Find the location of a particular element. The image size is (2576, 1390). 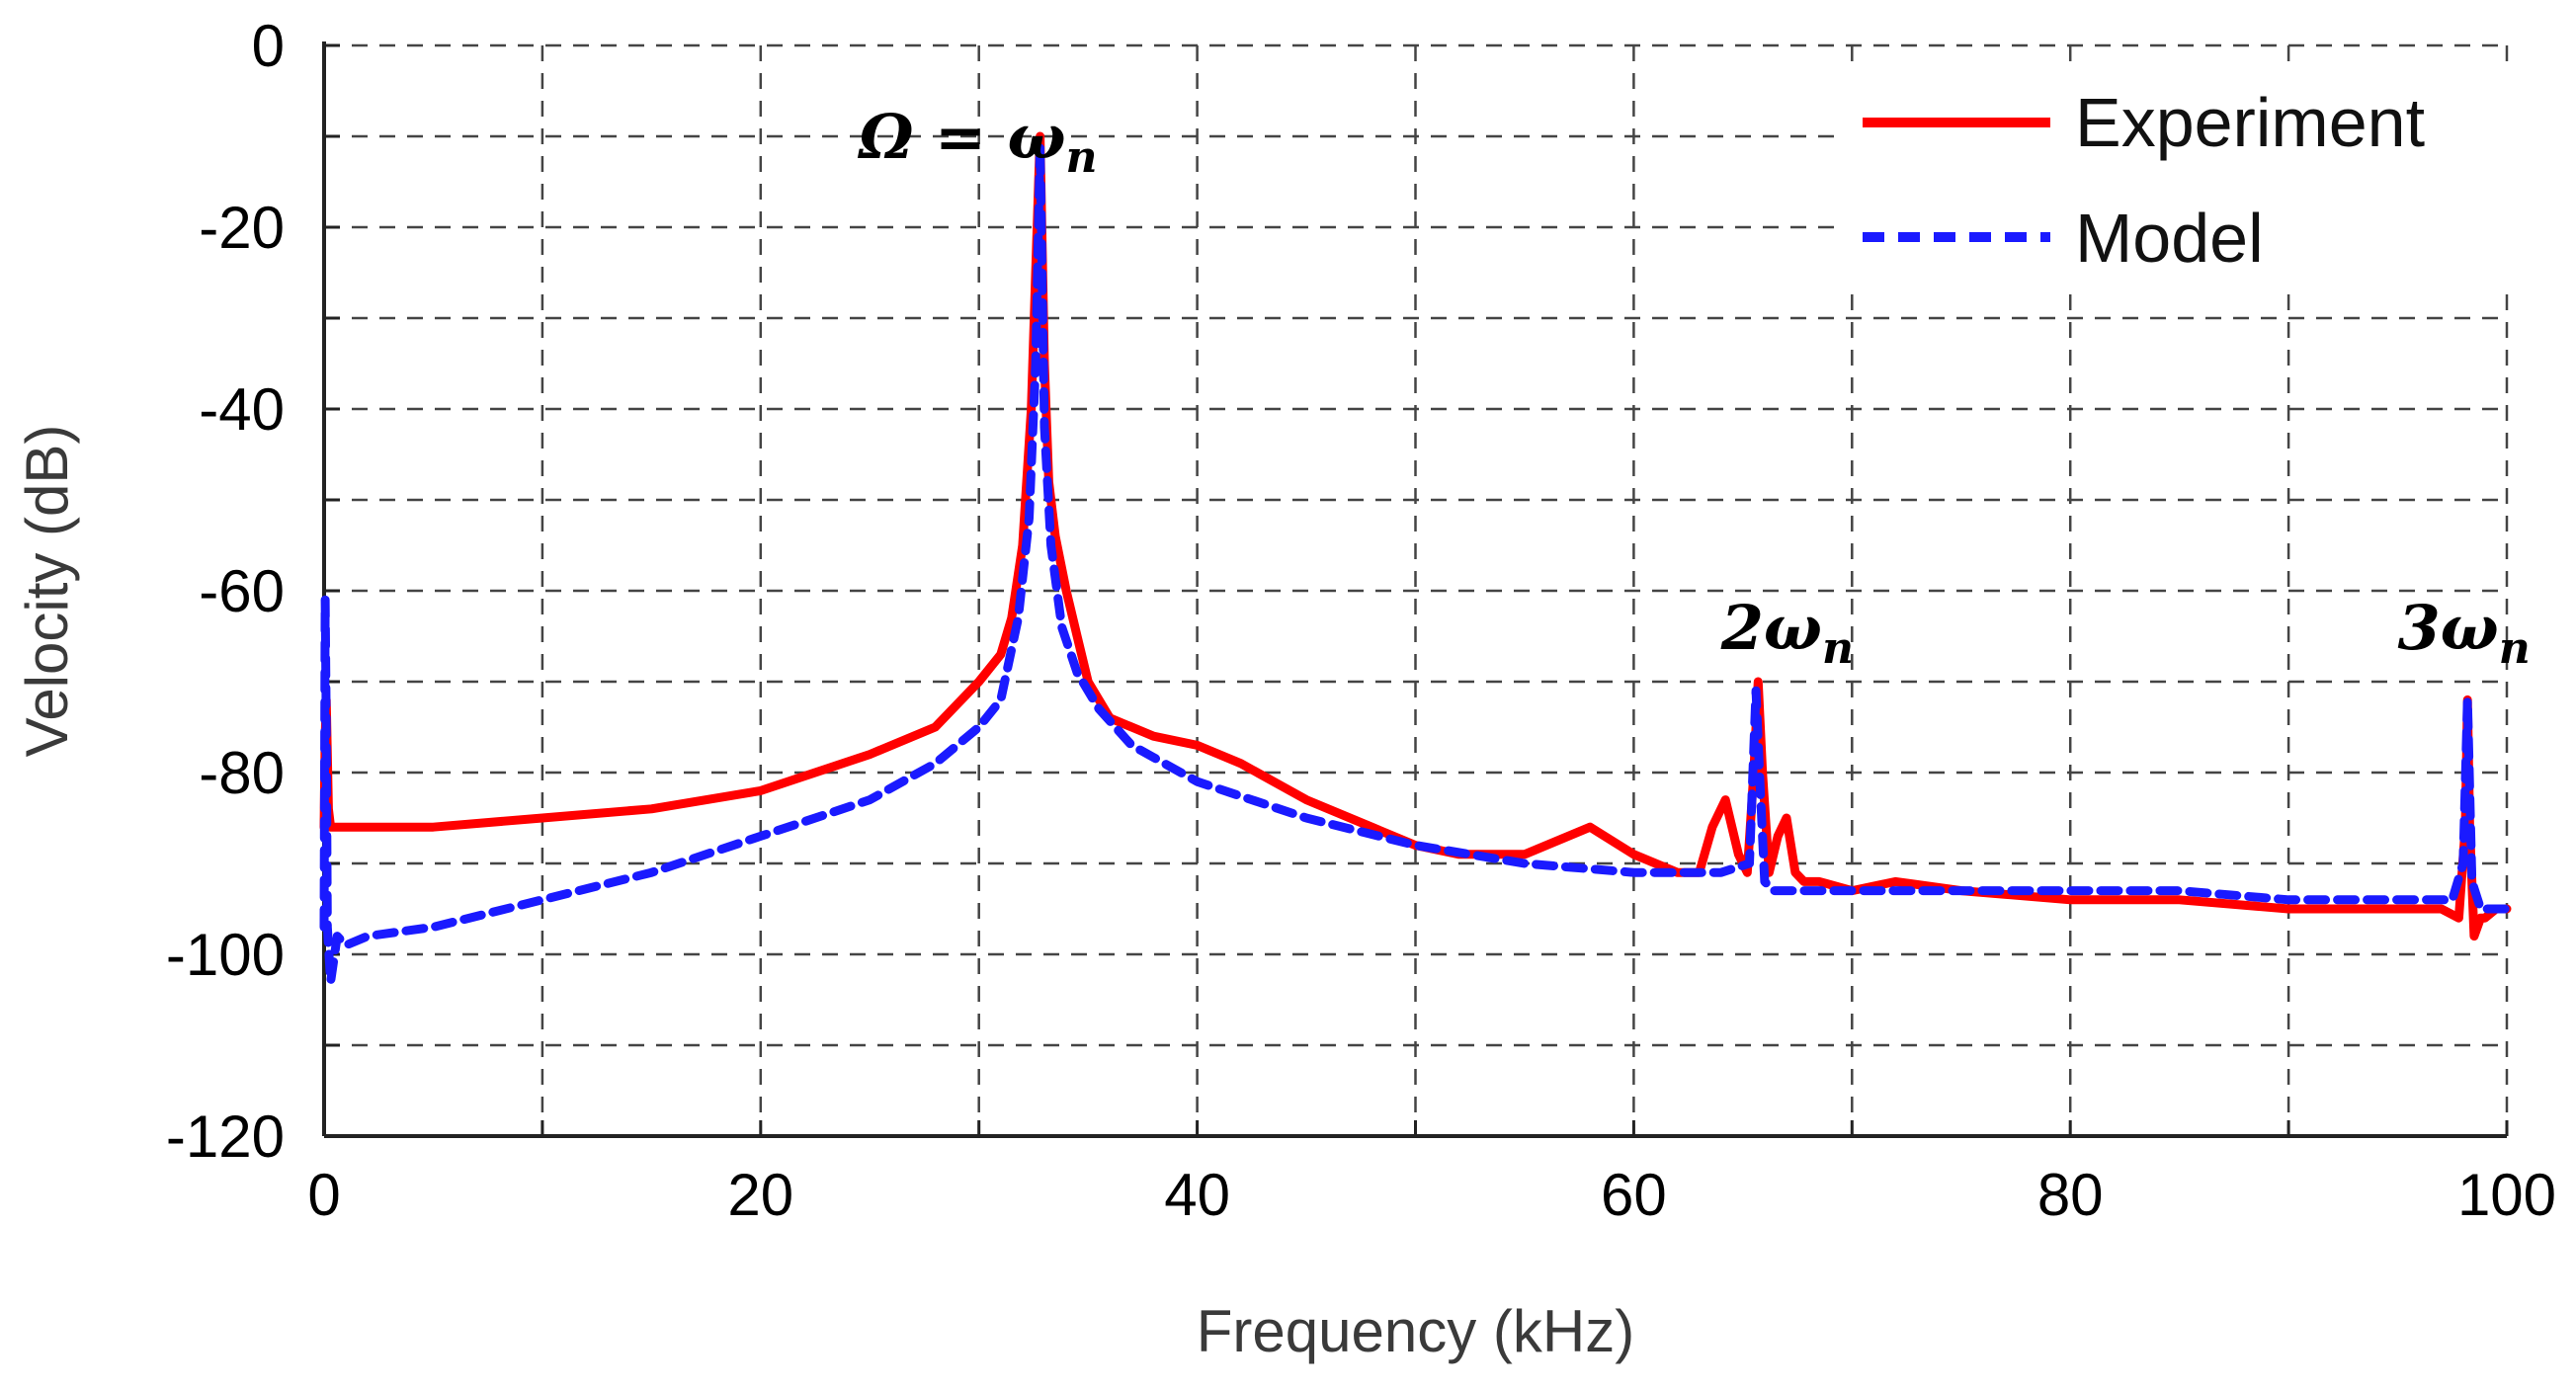

x-tick-label: 20 is located at coordinates (760, 1195).